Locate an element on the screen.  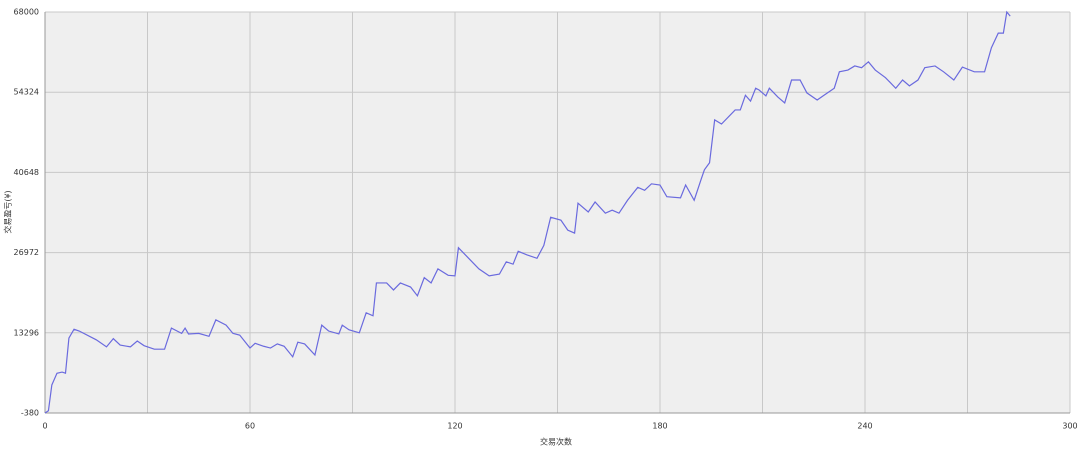
y-tick-label: 13296 is located at coordinates (26, 332).